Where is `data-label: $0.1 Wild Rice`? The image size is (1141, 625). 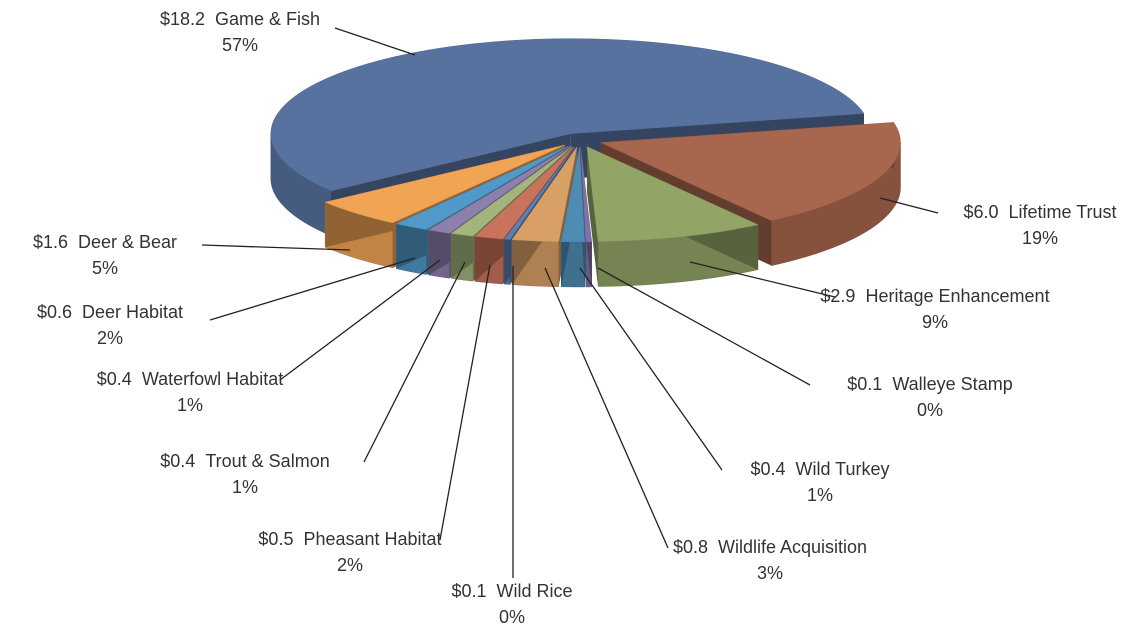
data-label: $0.1 Wild Rice is located at coordinates (511, 591).